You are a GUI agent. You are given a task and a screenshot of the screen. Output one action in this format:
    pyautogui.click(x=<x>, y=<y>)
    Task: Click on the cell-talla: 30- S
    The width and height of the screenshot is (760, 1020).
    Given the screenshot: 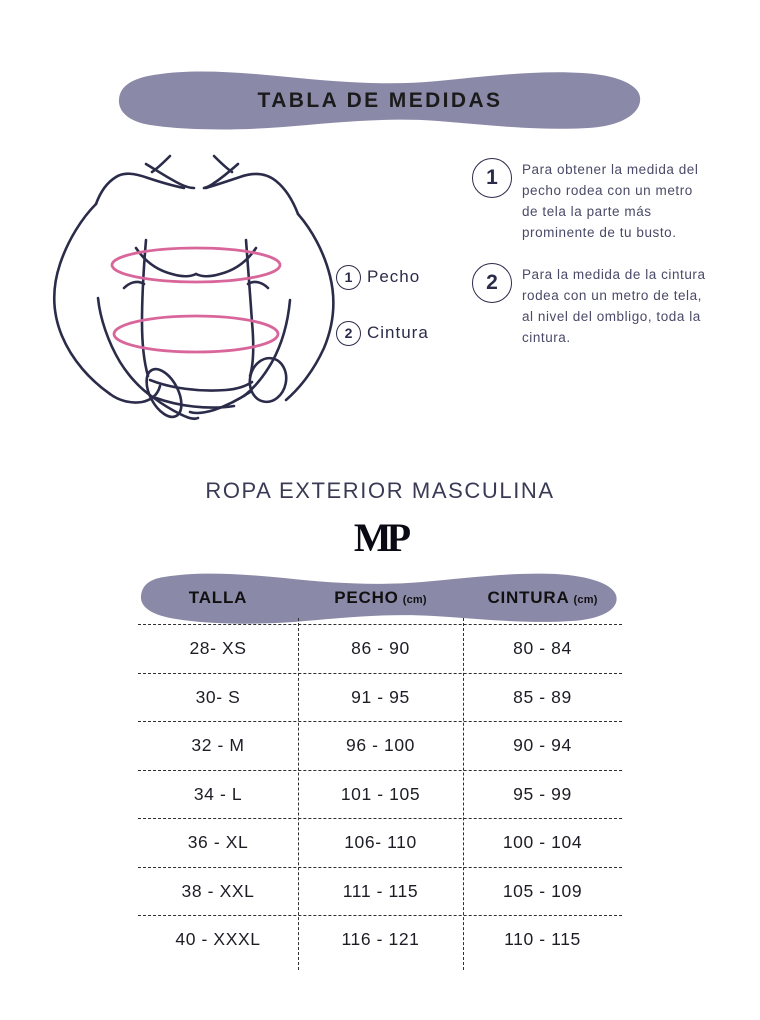 What is the action you would take?
    pyautogui.click(x=218, y=696)
    